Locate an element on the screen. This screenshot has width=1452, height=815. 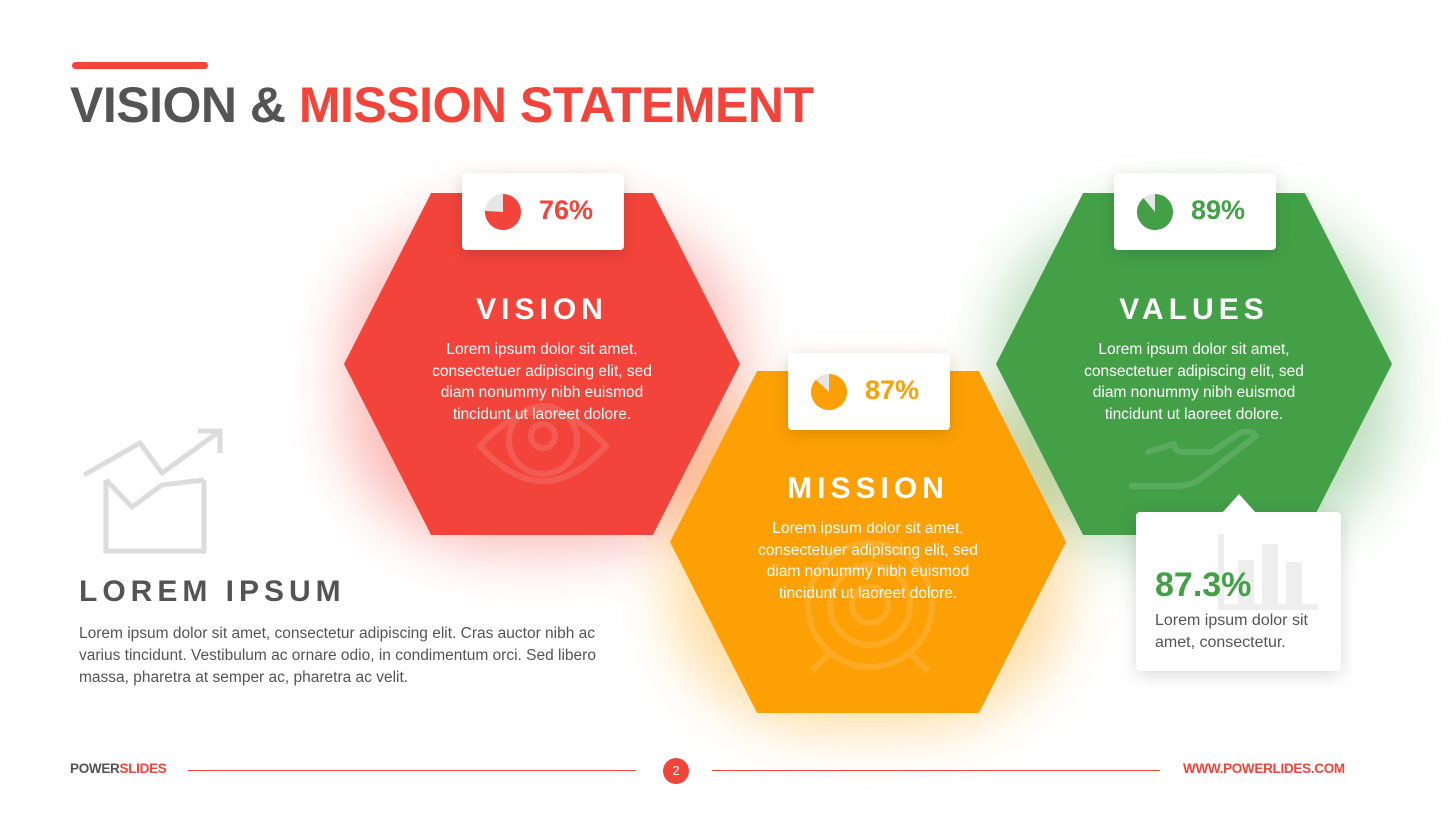
values-percent: 89% is located at coordinates (1218, 210).